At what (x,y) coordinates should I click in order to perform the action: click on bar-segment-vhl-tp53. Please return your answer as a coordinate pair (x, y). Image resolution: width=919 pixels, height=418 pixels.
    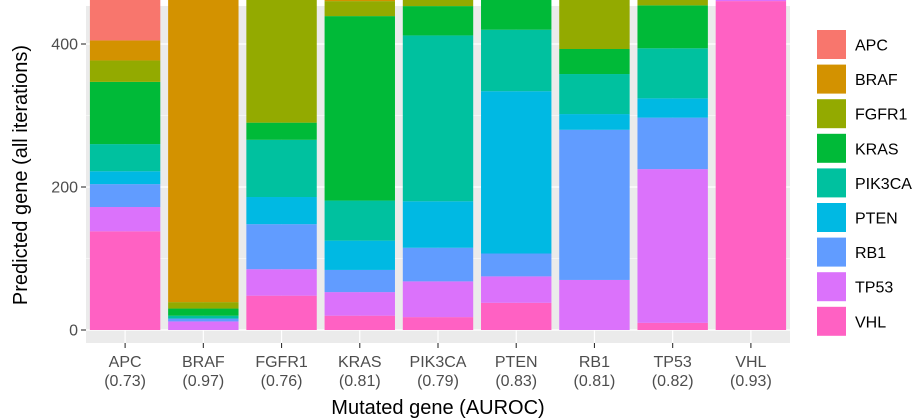
    Looking at the image, I should click on (751, 1).